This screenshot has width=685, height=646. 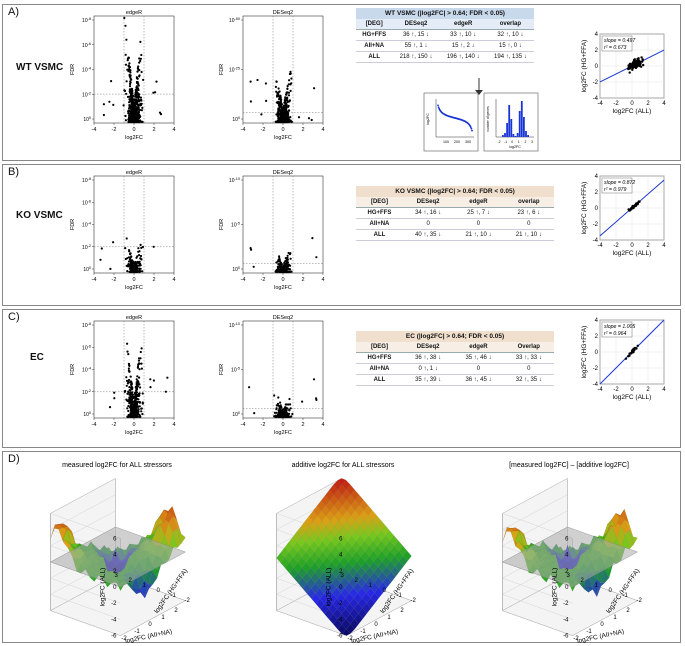 I want to click on y-axis-label: FDR, so click(x=222, y=69).